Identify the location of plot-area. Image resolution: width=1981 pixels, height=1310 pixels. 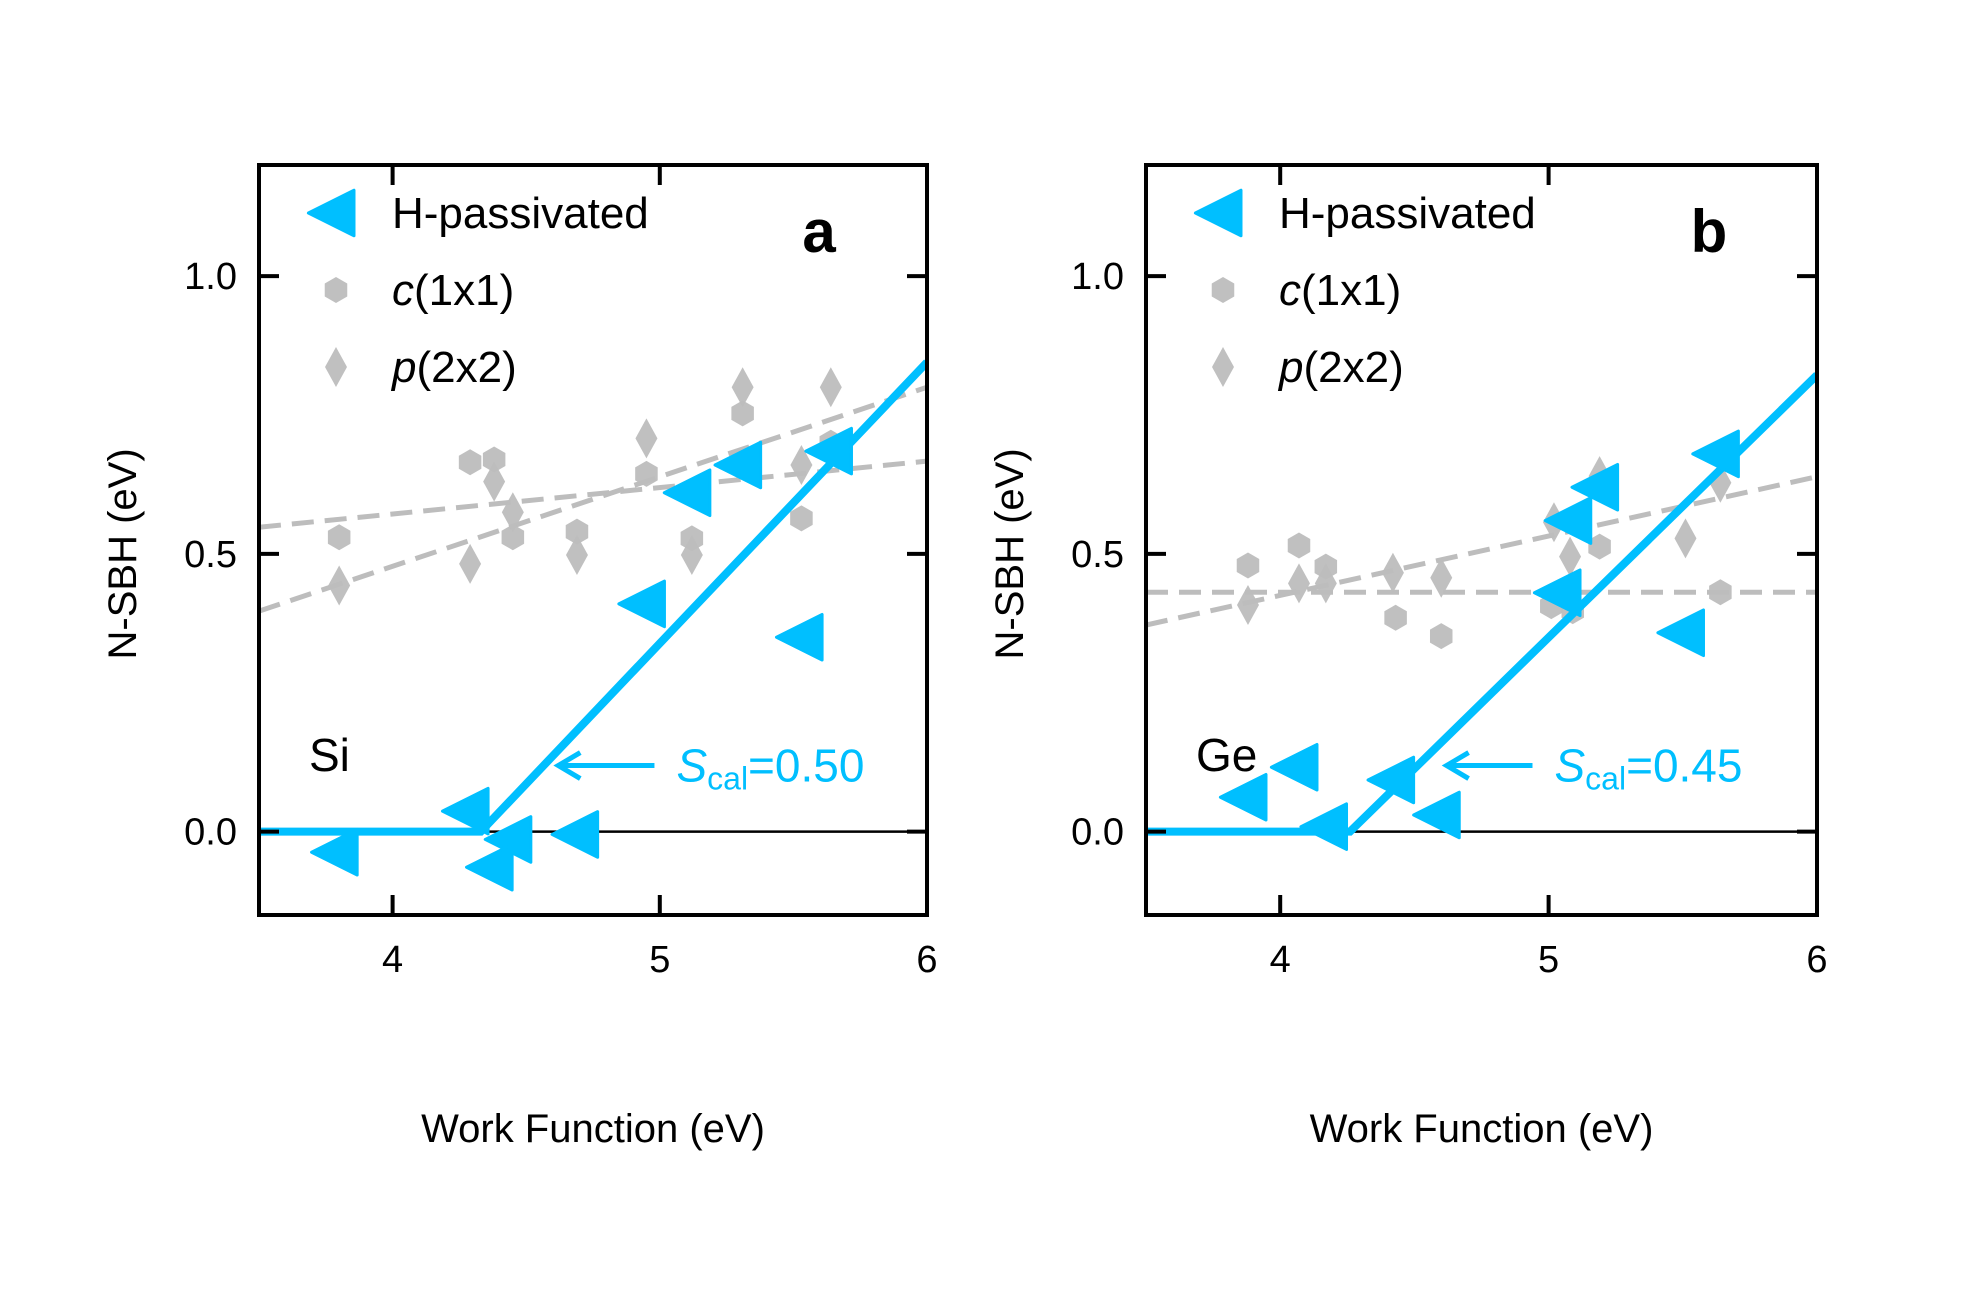
(1481, 611).